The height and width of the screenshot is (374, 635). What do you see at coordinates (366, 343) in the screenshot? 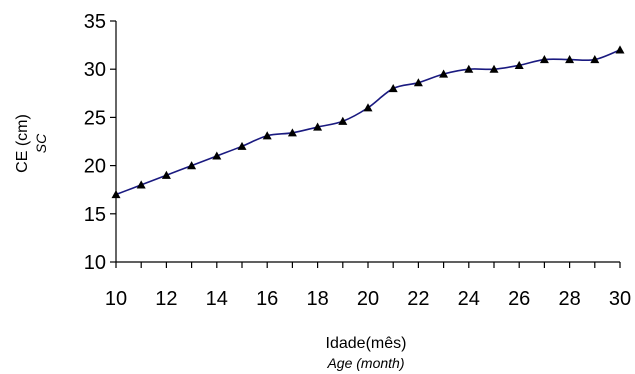
I see `x-axis-title: Idade(mês)` at bounding box center [366, 343].